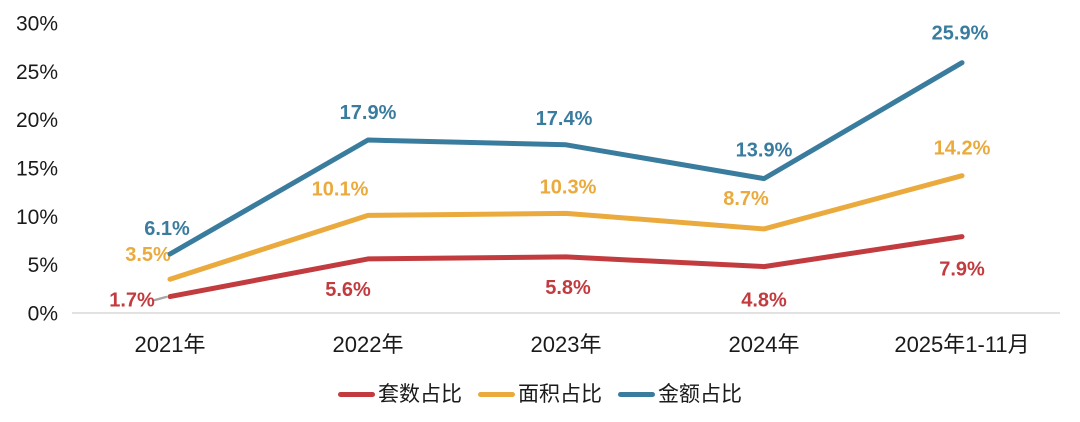  What do you see at coordinates (496, 394) in the screenshot?
I see `legend-line-swatch-yellow` at bounding box center [496, 394].